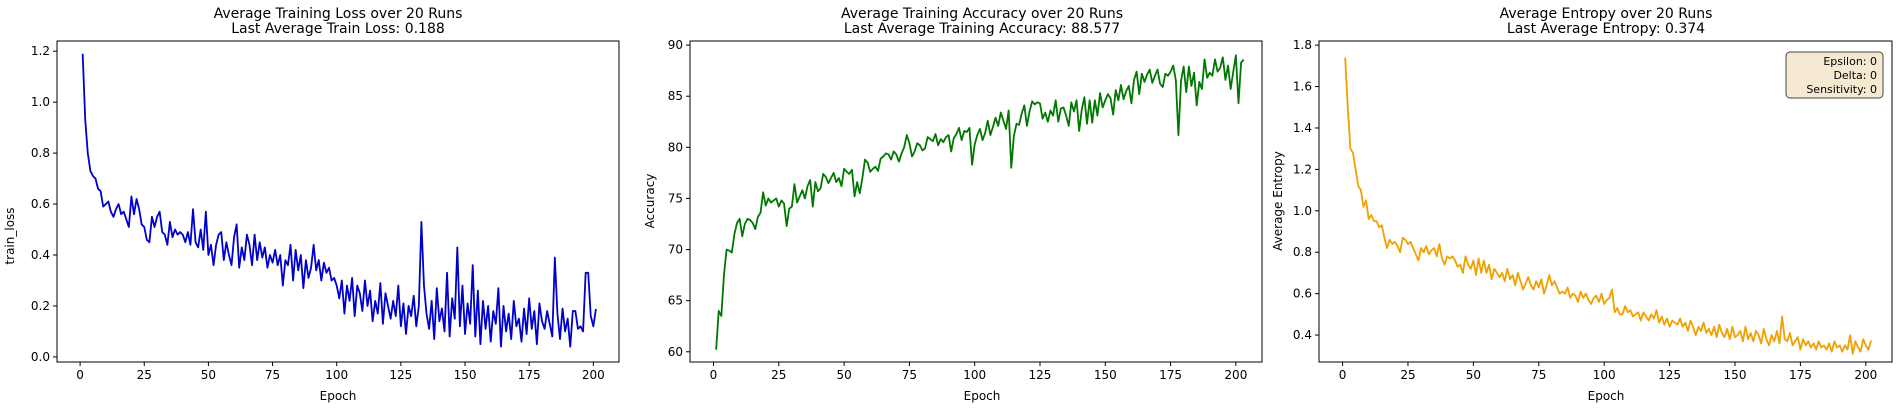 The height and width of the screenshot is (410, 1901). I want to click on chart-subtitle: Last Average Training Accuracy: 88.577, so click(982, 29).